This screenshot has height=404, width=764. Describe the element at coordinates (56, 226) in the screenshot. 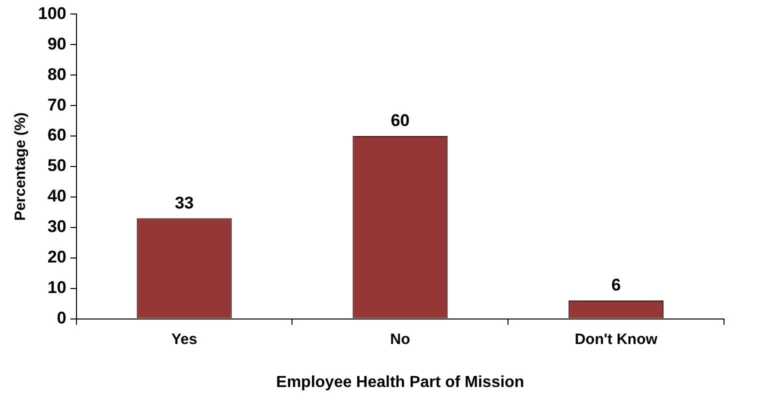

I see `y-tick-label: 30` at that location.